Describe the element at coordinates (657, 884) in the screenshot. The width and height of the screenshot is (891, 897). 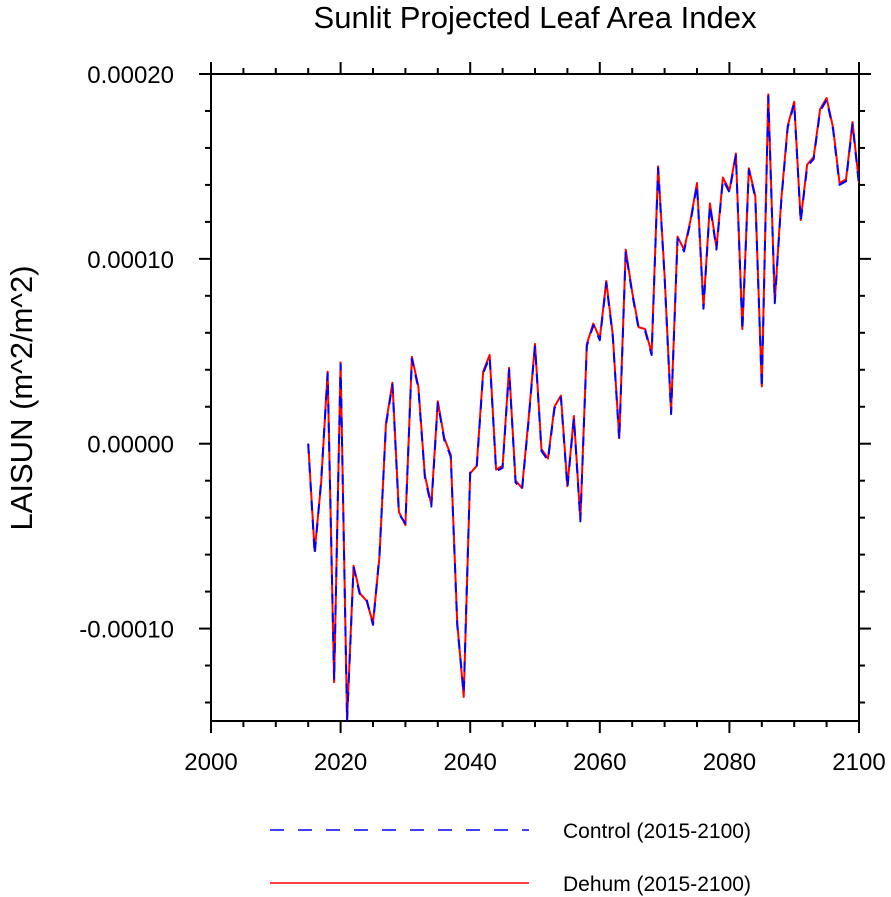
I see `legend-label-1: Dehum (2015-2100)` at that location.